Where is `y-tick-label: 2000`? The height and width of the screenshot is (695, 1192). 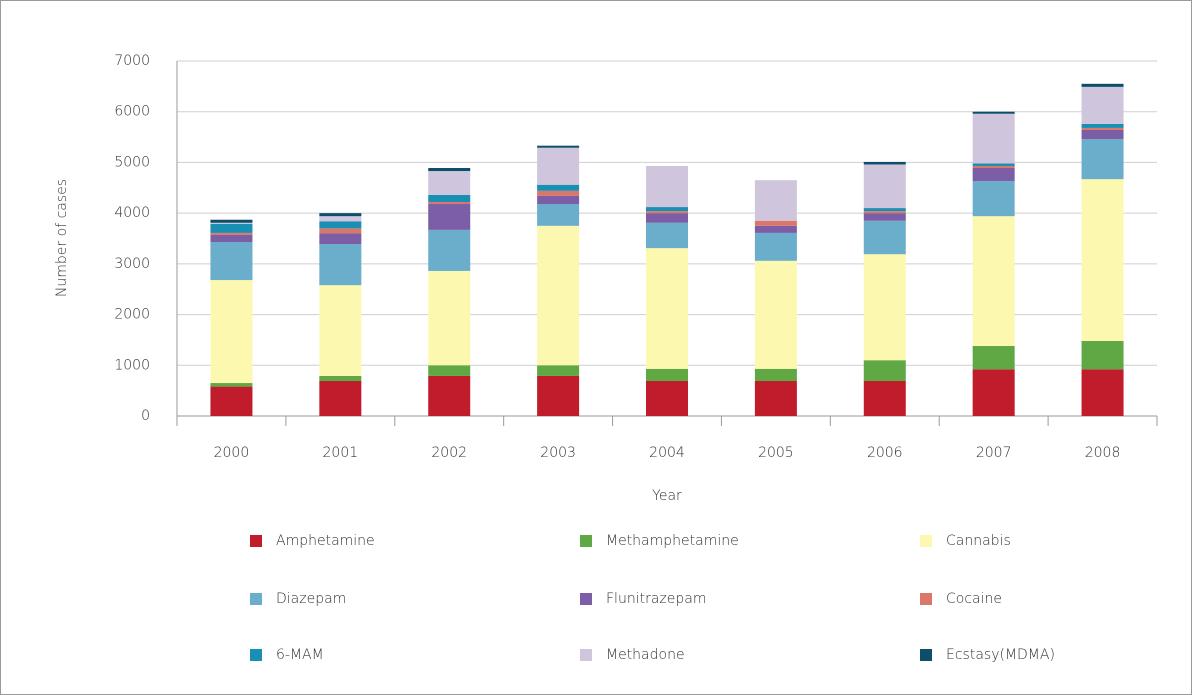 y-tick-label: 2000 is located at coordinates (132, 315).